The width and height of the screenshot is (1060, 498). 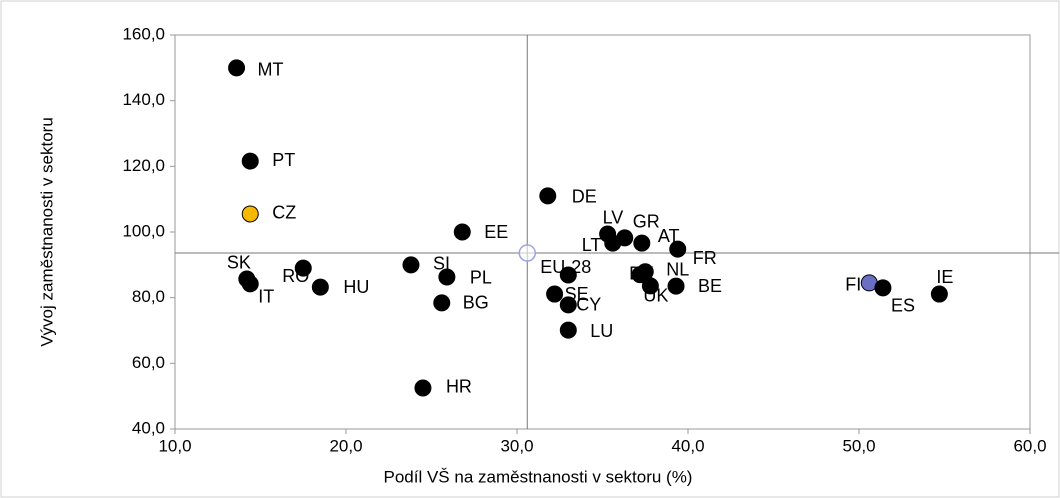 What do you see at coordinates (705, 258) in the screenshot?
I see `point-label: FR` at bounding box center [705, 258].